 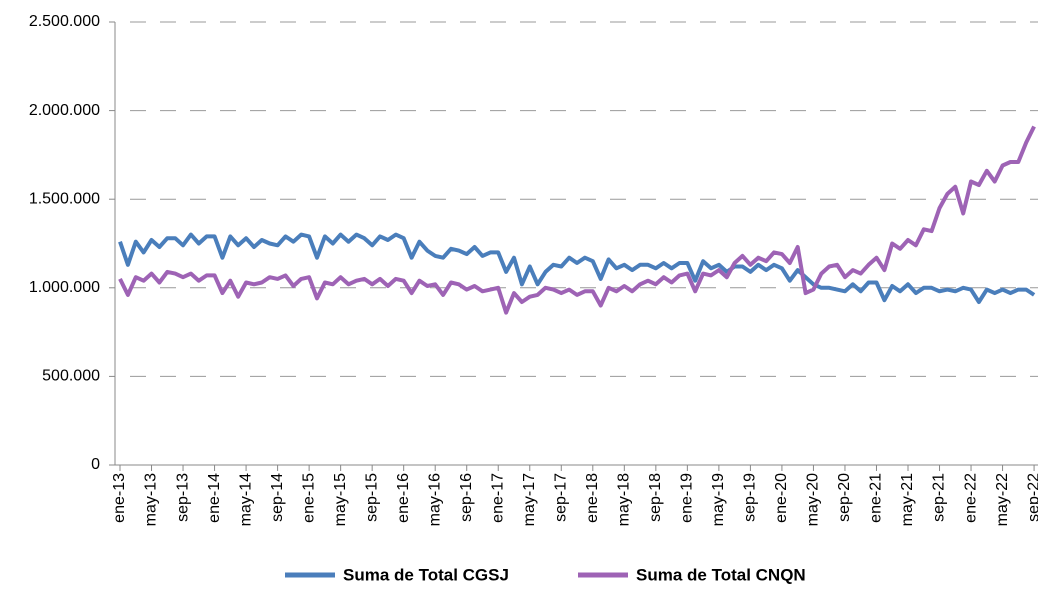 What do you see at coordinates (1002, 499) in the screenshot?
I see `x-tick-label: may-22` at bounding box center [1002, 499].